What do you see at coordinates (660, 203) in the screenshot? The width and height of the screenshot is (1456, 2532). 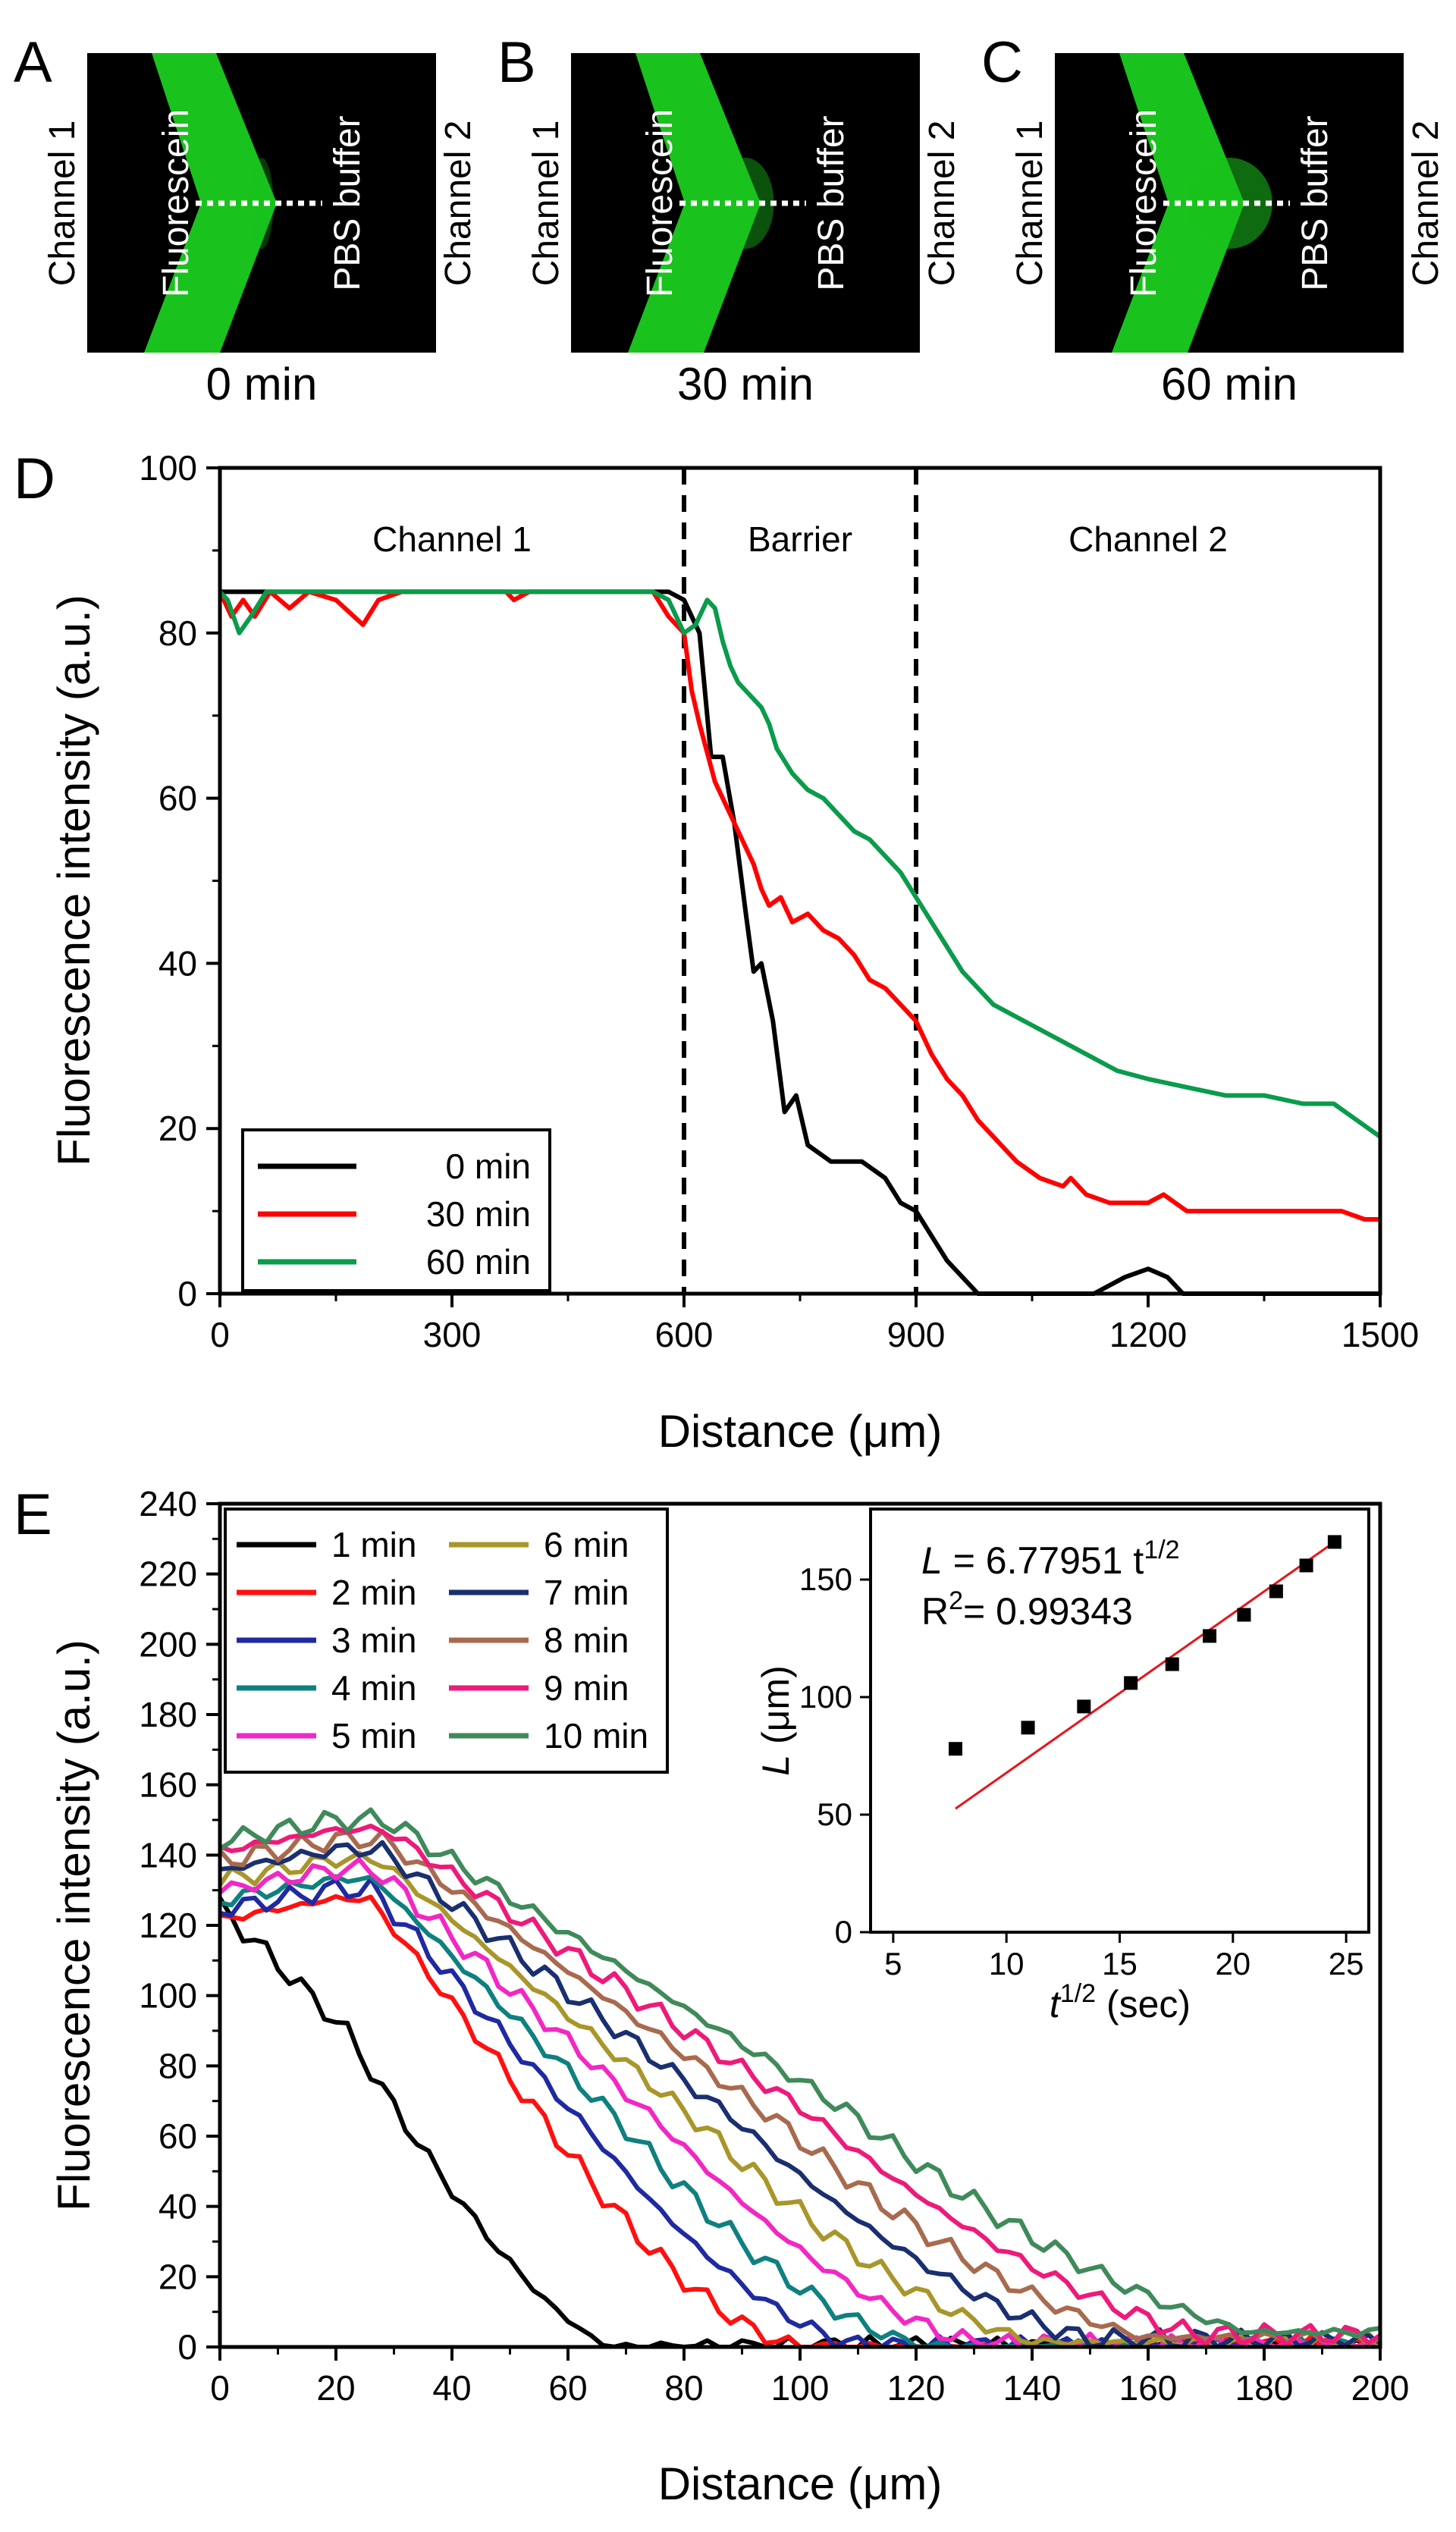 I see `fluorescein-label-b: Fluorescein` at bounding box center [660, 203].